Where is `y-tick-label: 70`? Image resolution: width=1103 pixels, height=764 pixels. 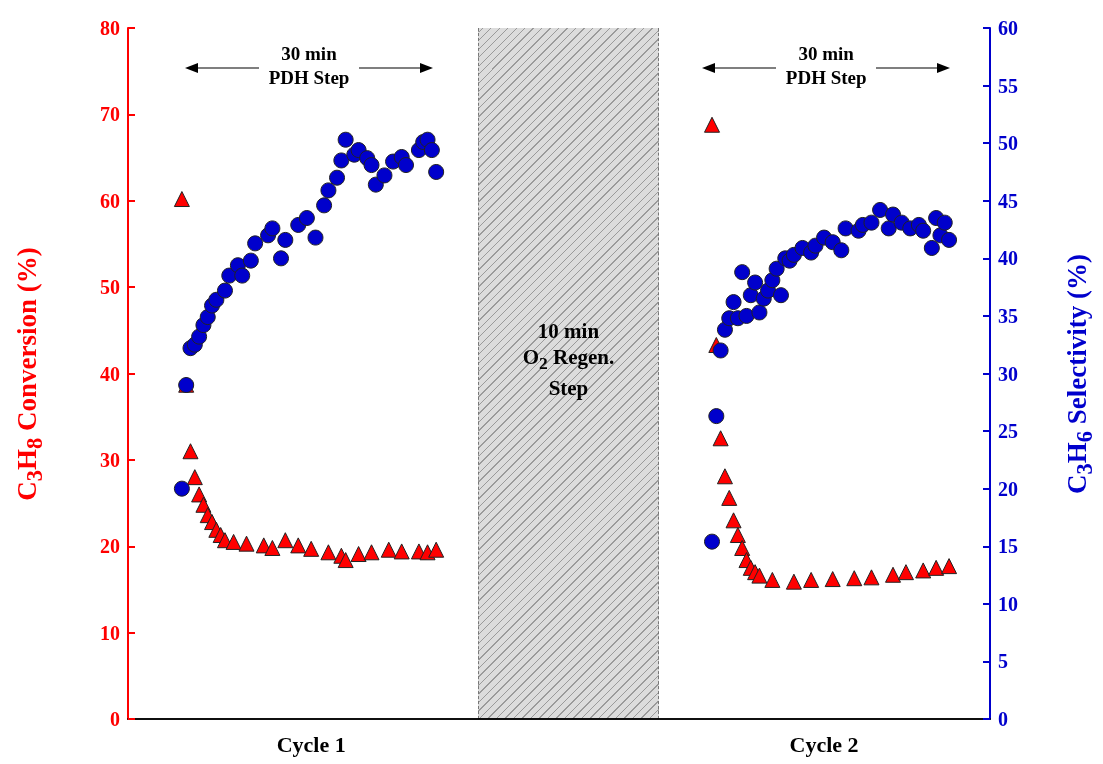 y-tick-label: 70 is located at coordinates (110, 114).